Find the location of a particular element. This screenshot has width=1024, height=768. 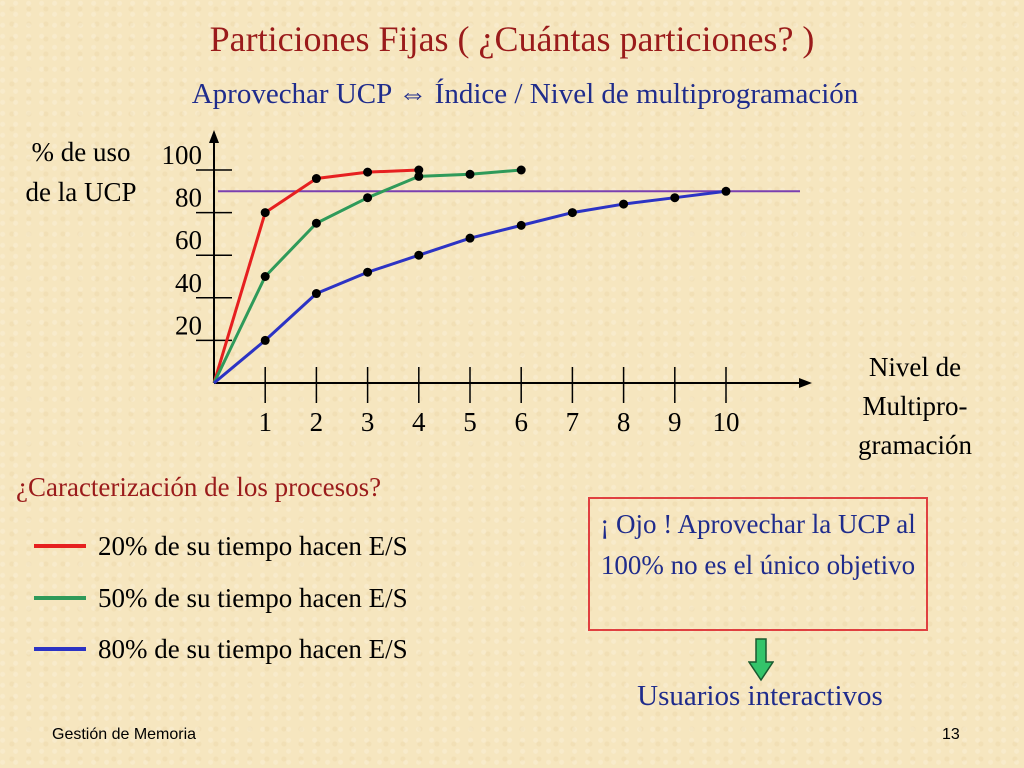

x-tick-label-6: 6 is located at coordinates (521, 422).